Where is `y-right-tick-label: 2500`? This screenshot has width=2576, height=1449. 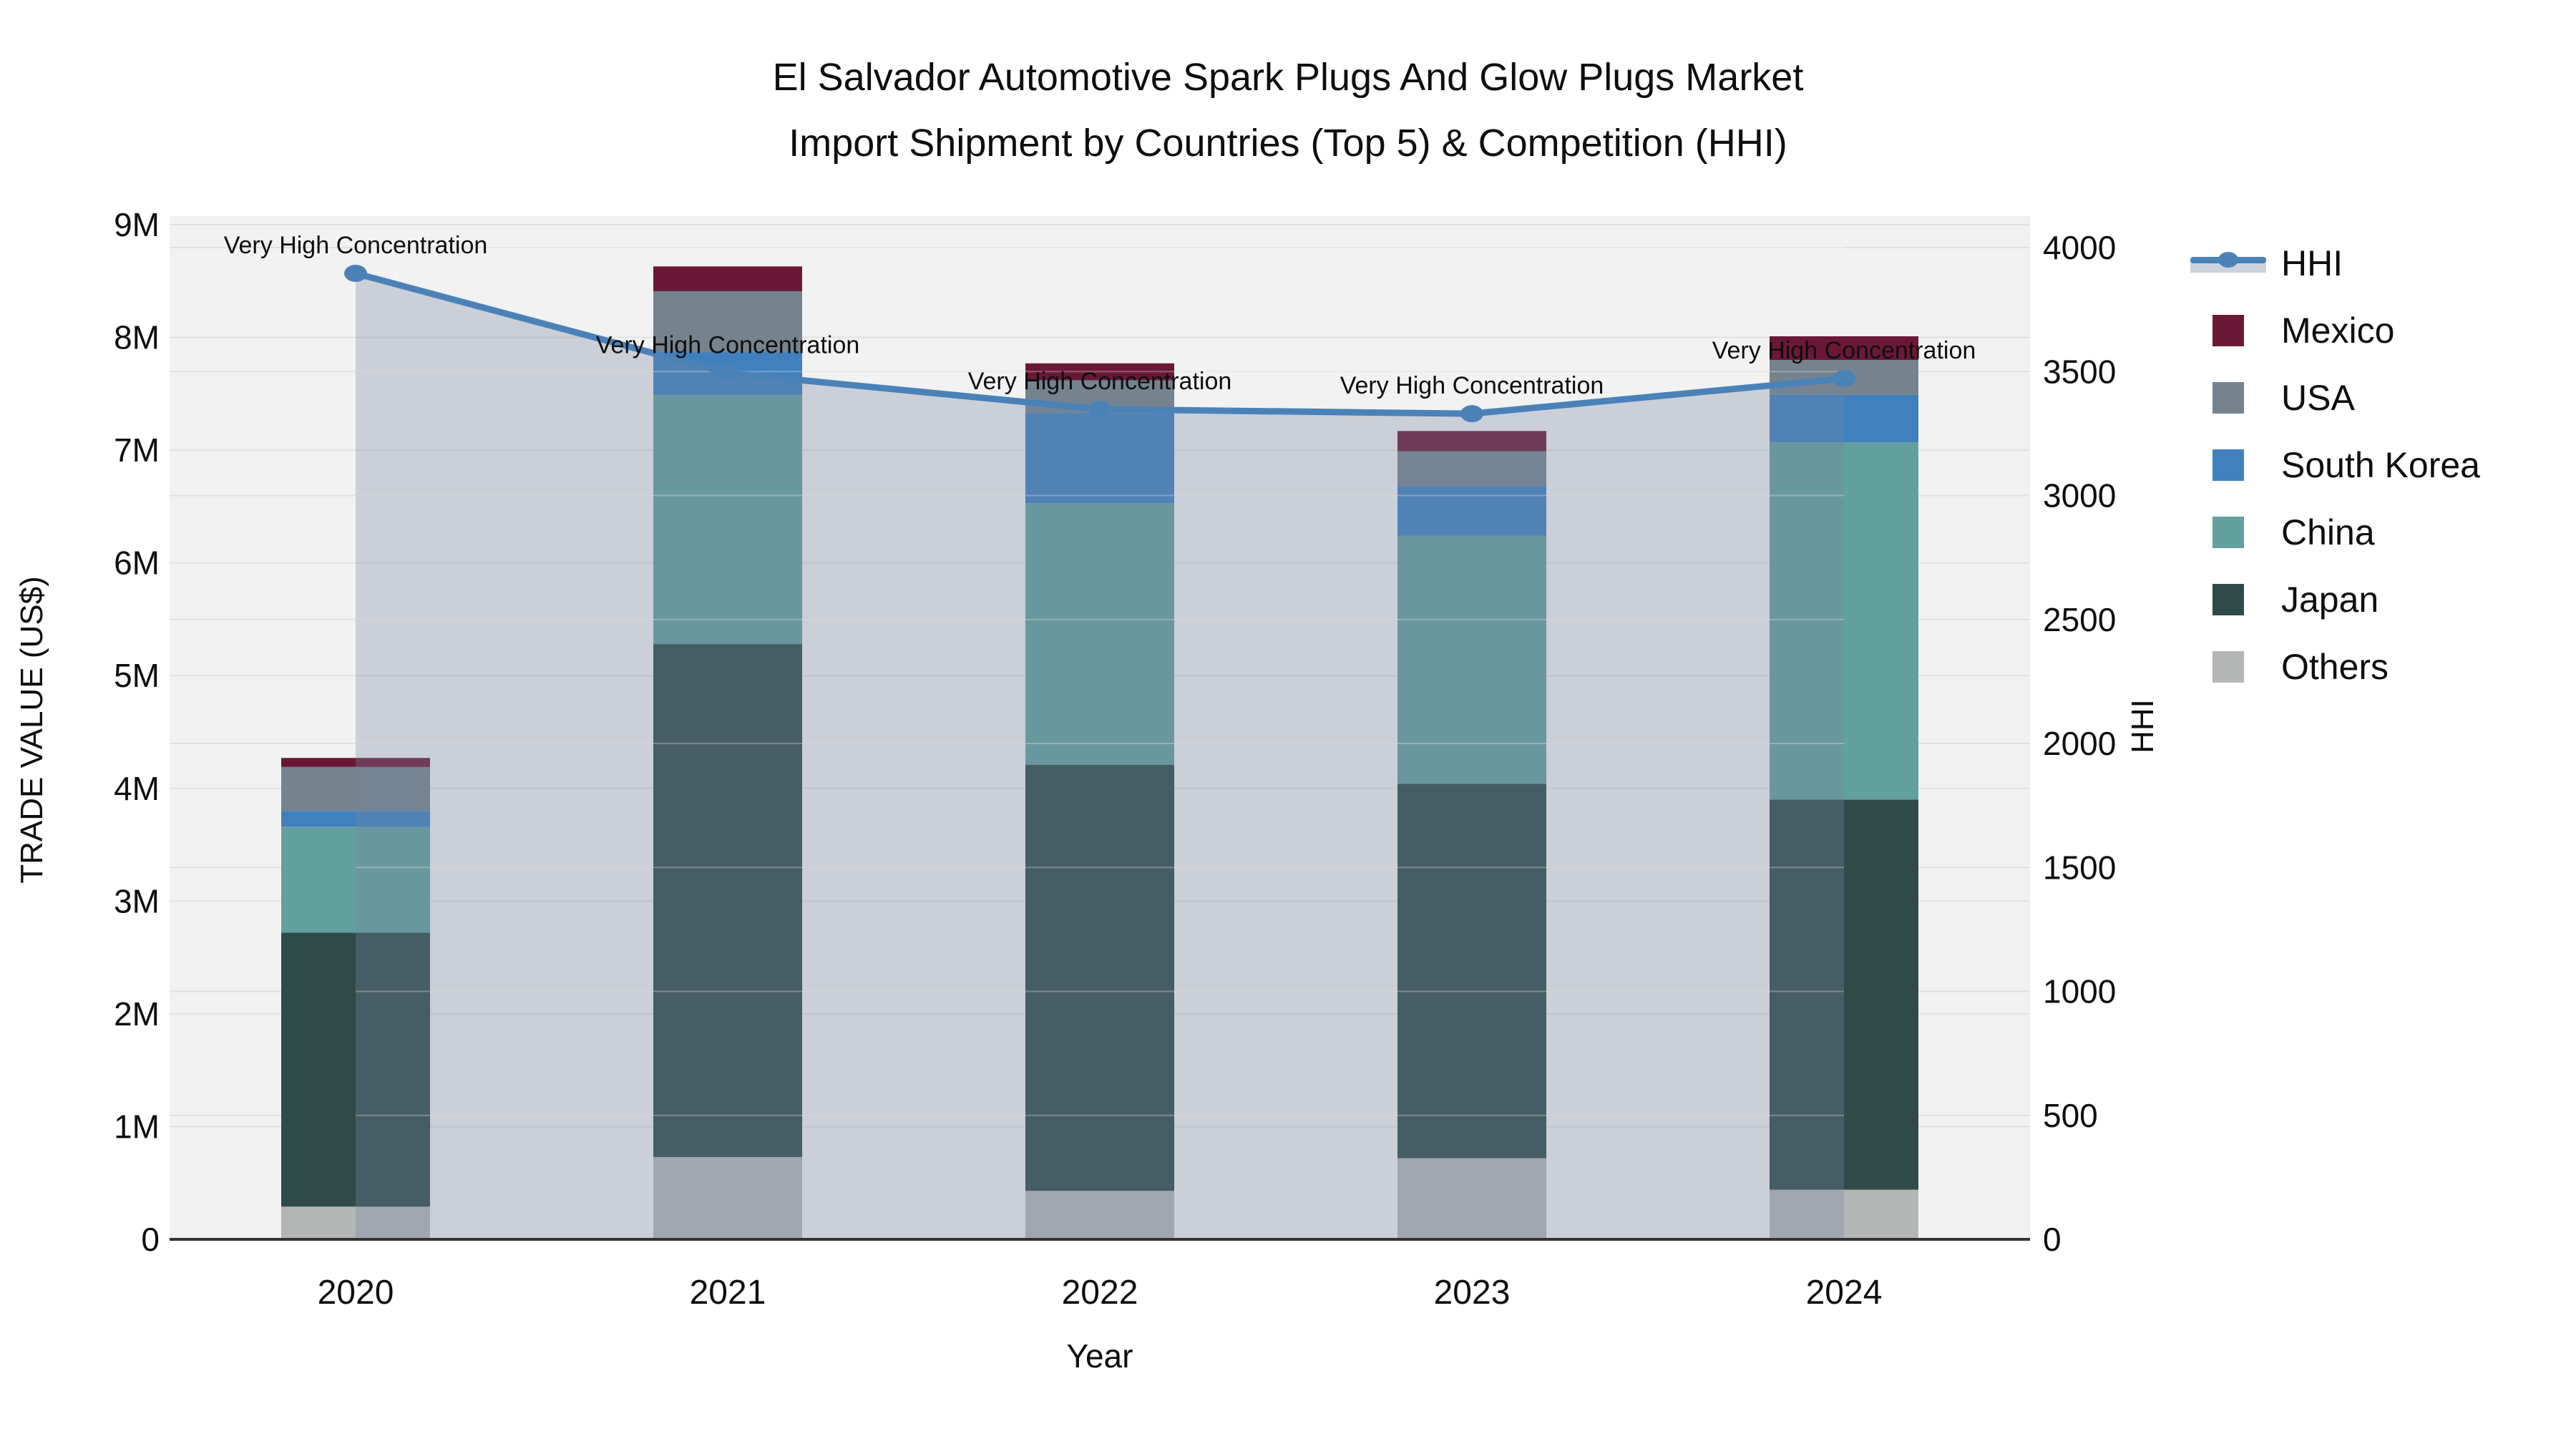 y-right-tick-label: 2500 is located at coordinates (2079, 619).